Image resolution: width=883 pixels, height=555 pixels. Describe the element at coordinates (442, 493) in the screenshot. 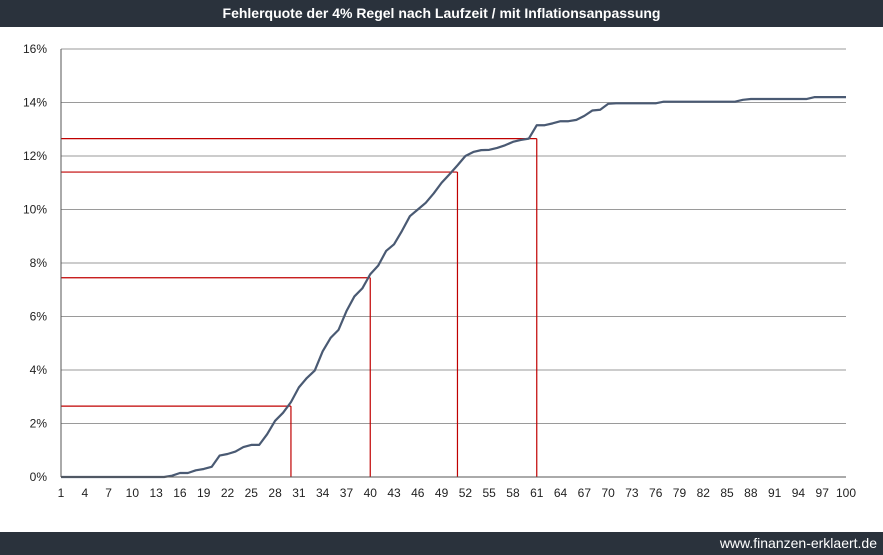

I see `x-tick-label: 49` at that location.